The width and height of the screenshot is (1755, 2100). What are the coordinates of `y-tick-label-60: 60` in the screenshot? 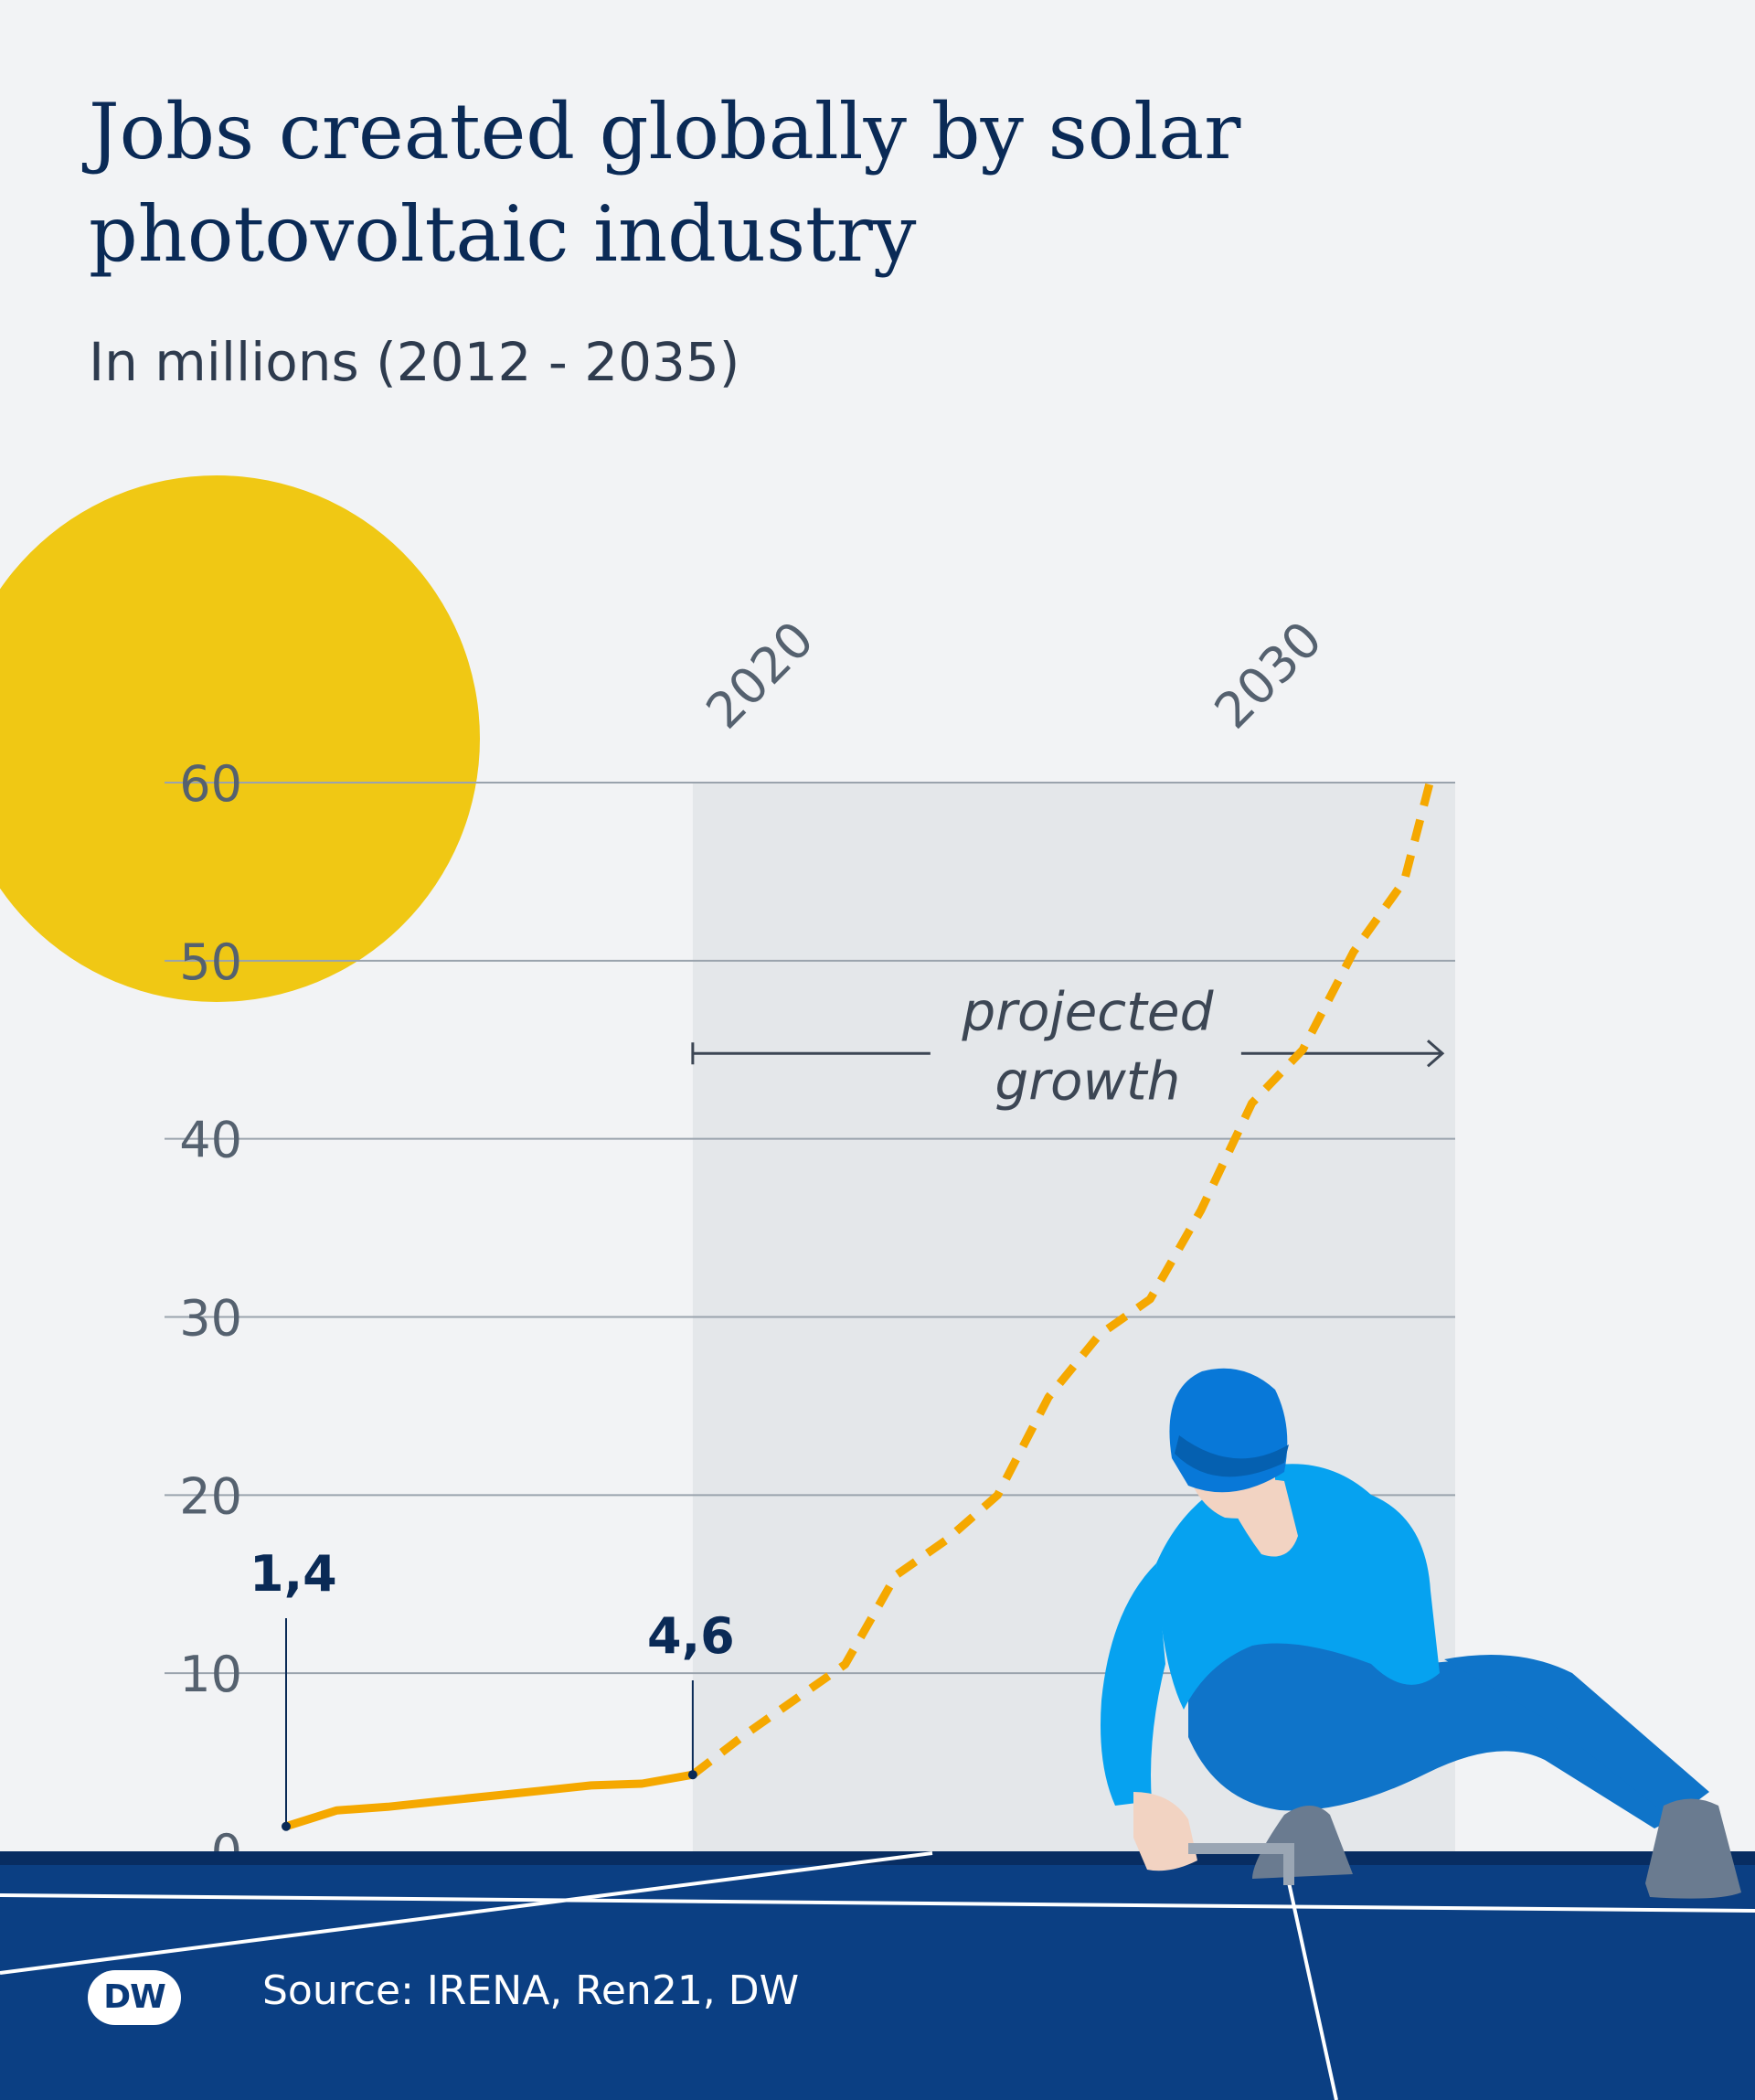 It's located at (211, 784).